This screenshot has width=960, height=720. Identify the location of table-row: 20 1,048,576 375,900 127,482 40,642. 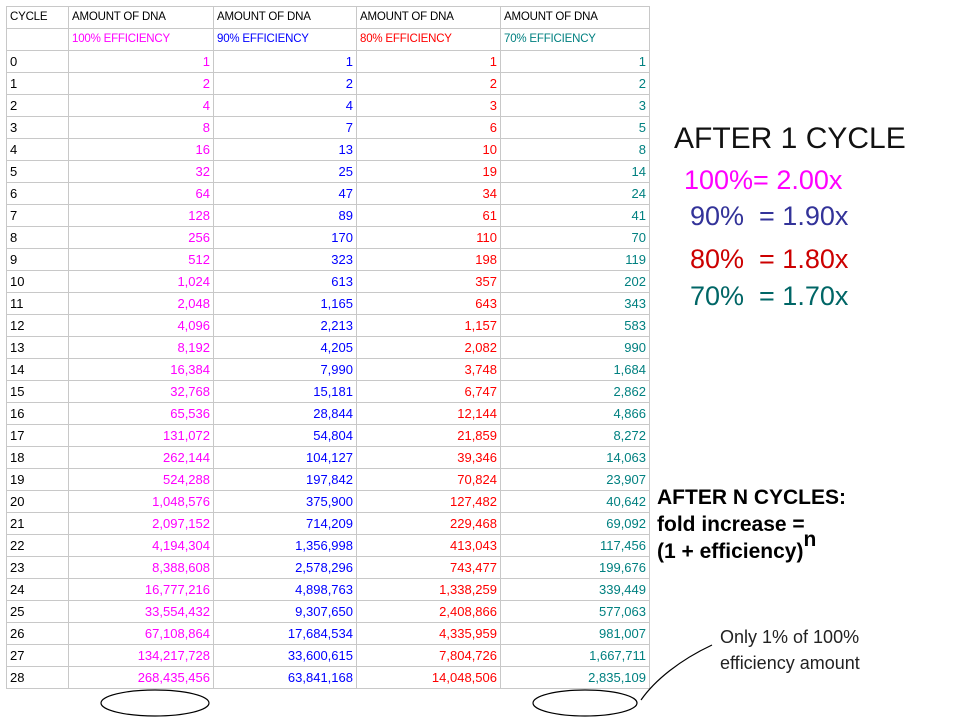
(328, 501).